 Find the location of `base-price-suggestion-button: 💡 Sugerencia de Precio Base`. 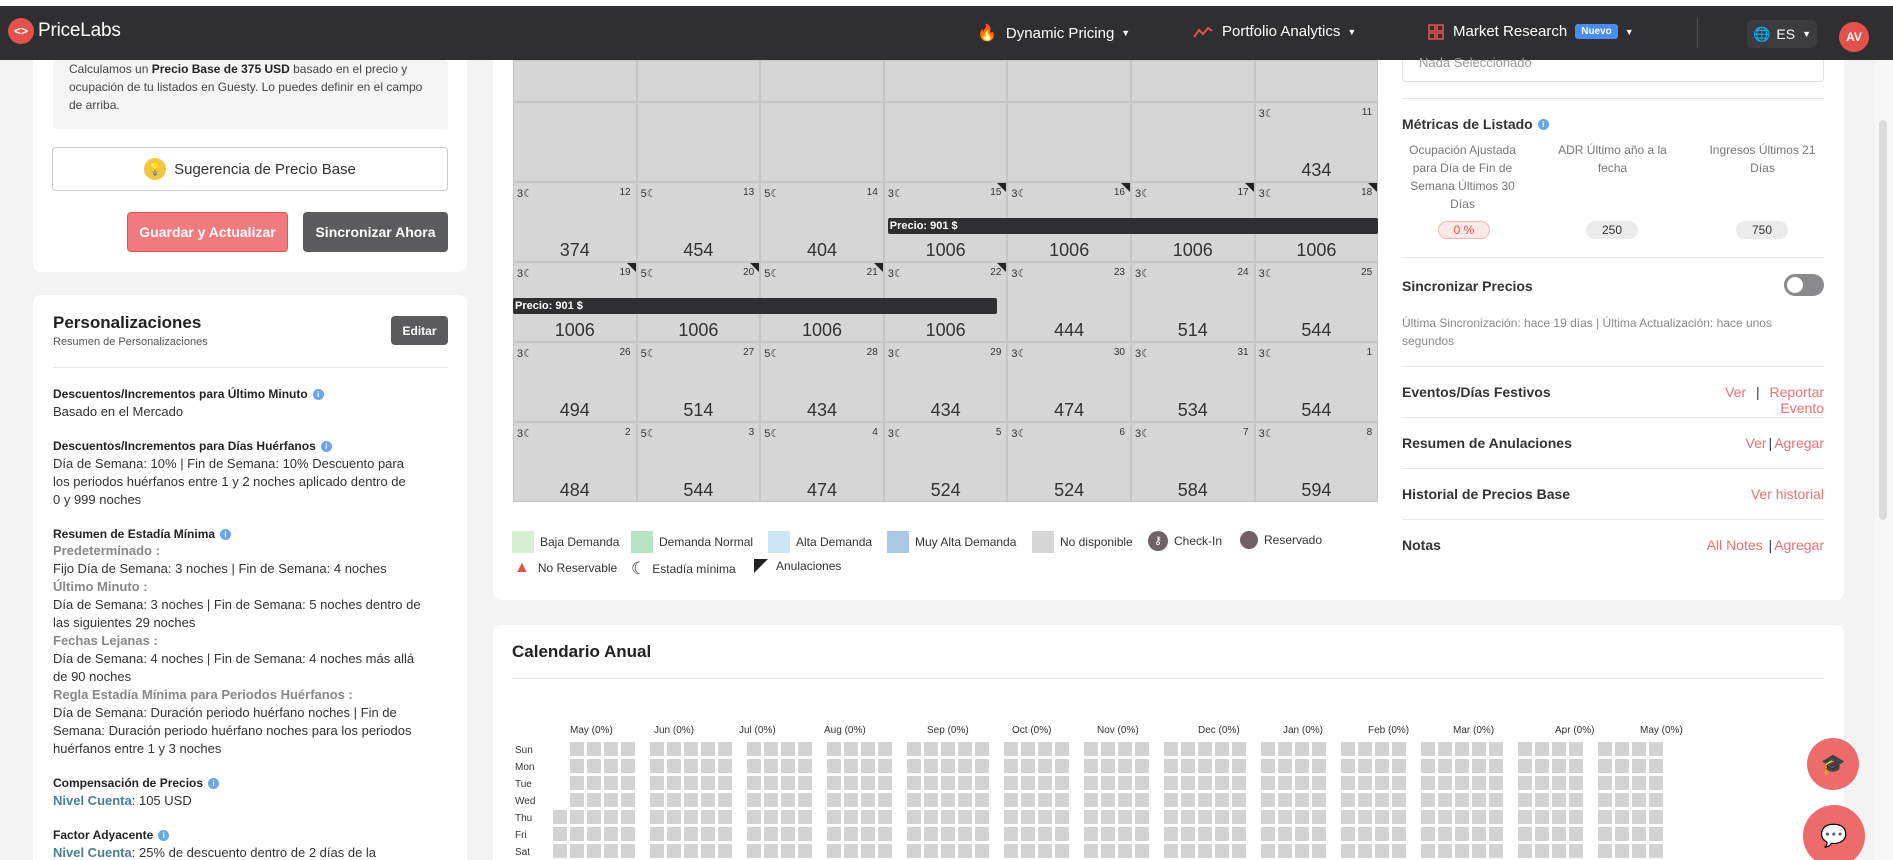

base-price-suggestion-button: 💡 Sugerencia de Precio Base is located at coordinates (250, 169).